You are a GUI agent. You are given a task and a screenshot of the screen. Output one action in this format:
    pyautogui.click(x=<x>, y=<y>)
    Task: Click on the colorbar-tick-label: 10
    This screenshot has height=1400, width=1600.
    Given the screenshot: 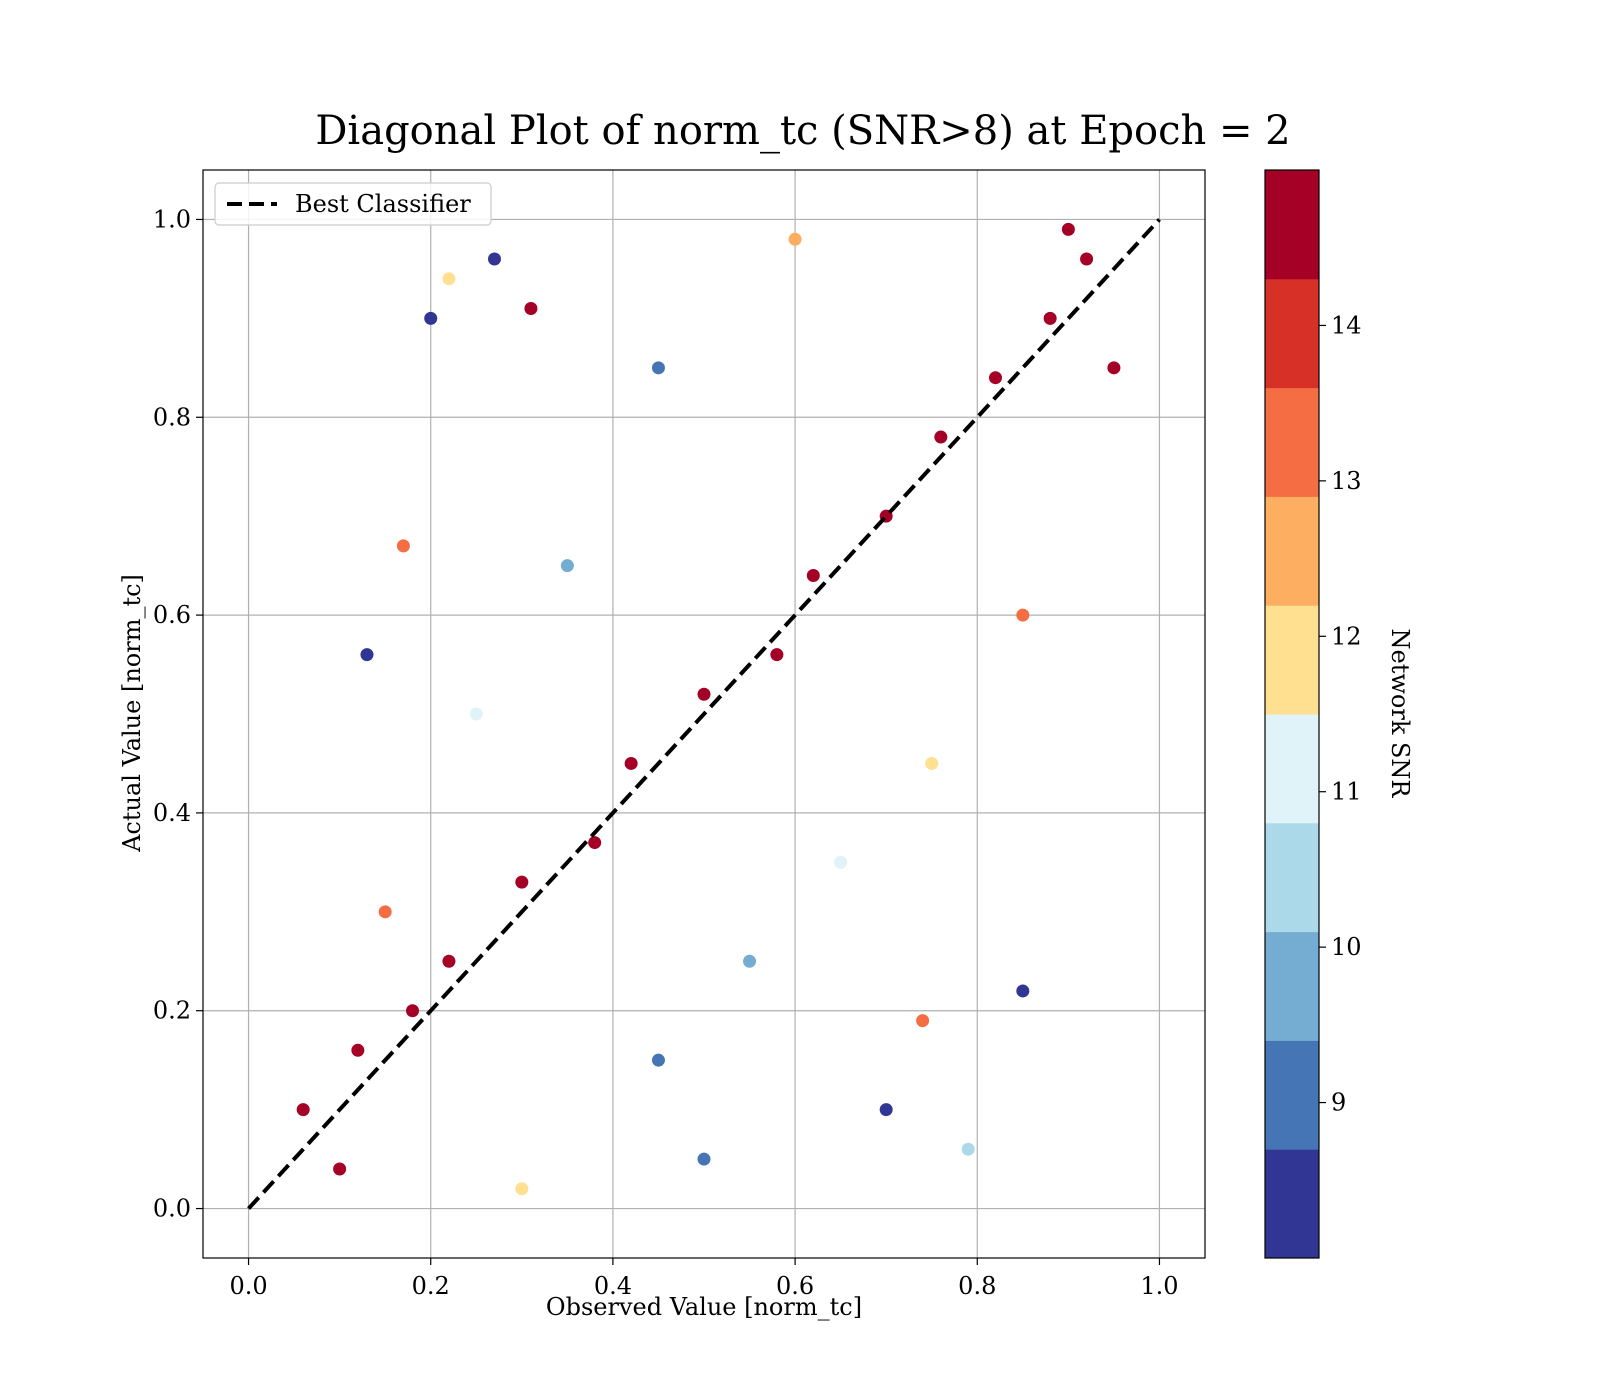 What is the action you would take?
    pyautogui.click(x=1346, y=947)
    